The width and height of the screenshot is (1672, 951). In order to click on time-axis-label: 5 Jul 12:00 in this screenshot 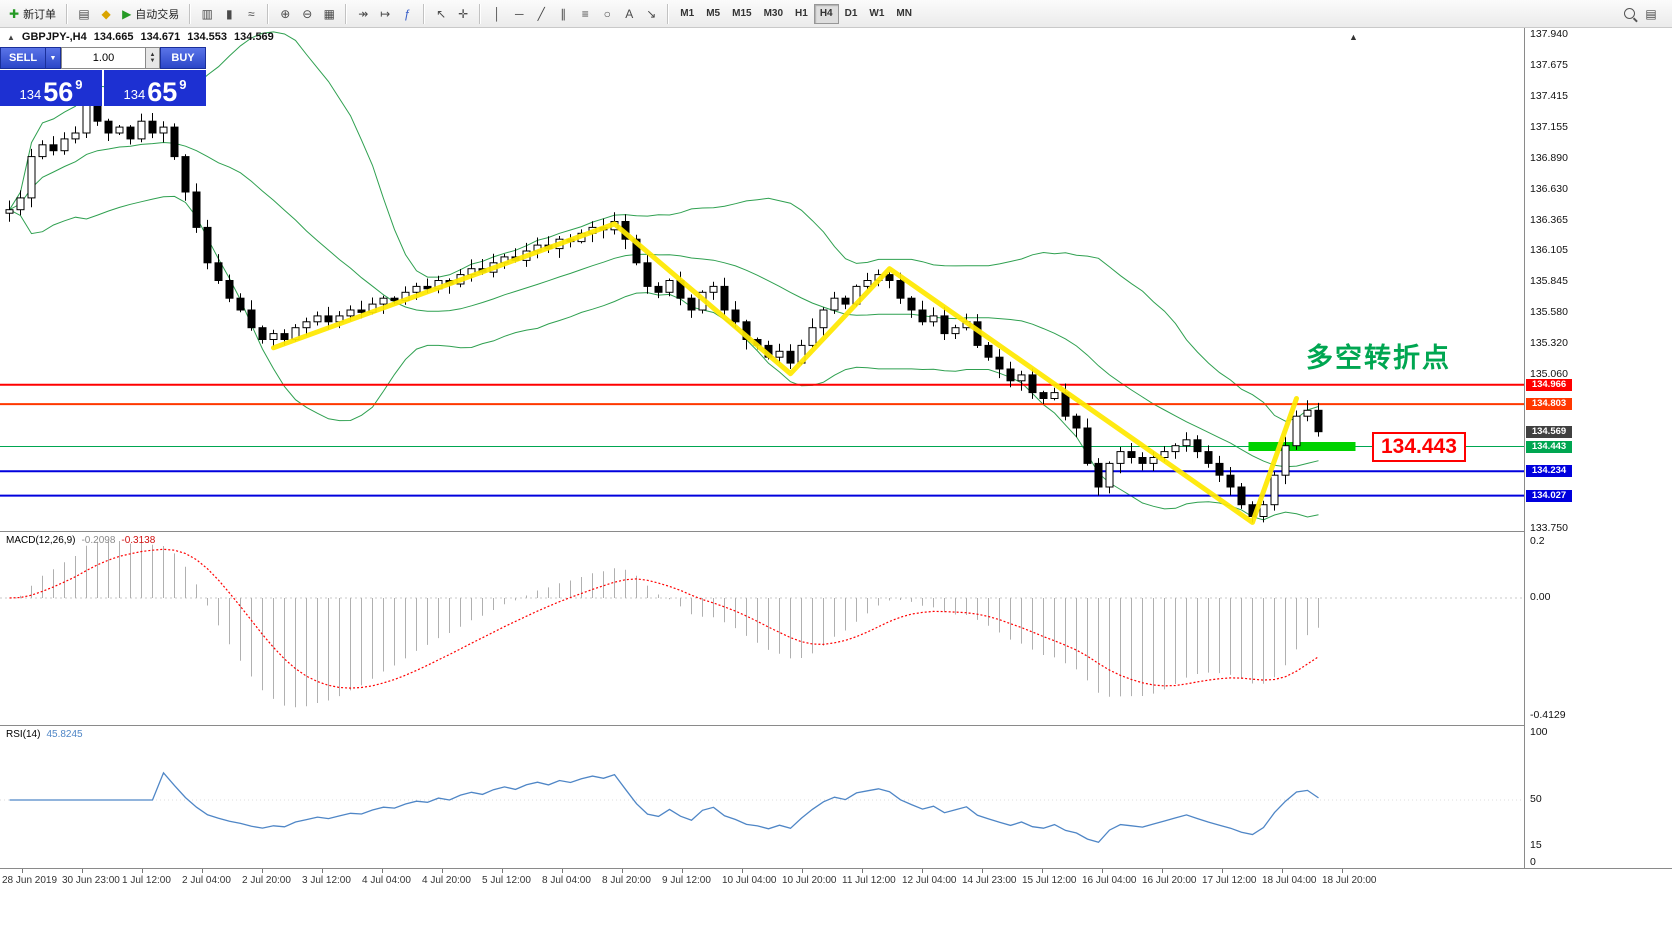, I will do `click(506, 880)`.